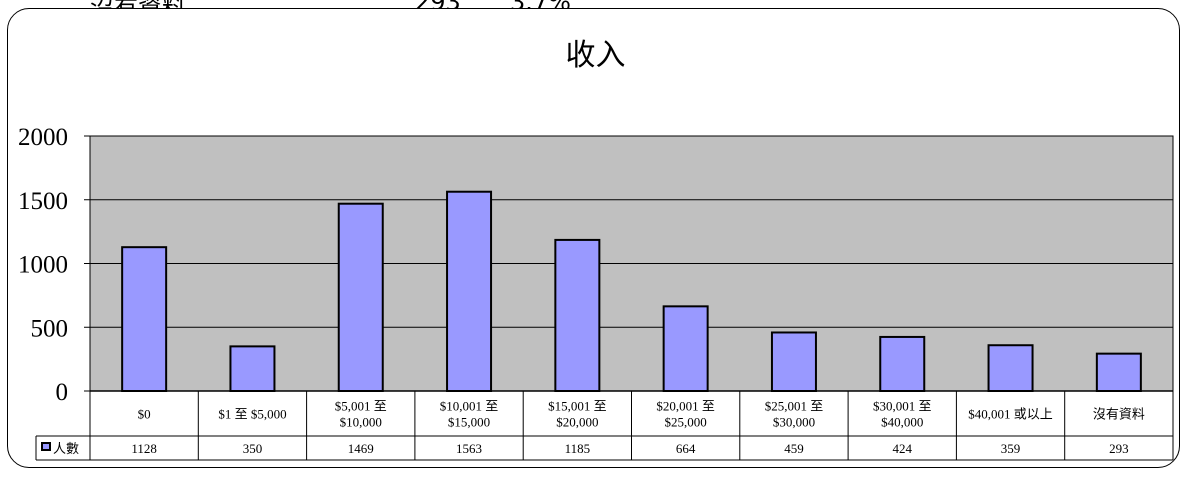  What do you see at coordinates (577, 422) in the screenshot?
I see `x-category-label: $20,000` at bounding box center [577, 422].